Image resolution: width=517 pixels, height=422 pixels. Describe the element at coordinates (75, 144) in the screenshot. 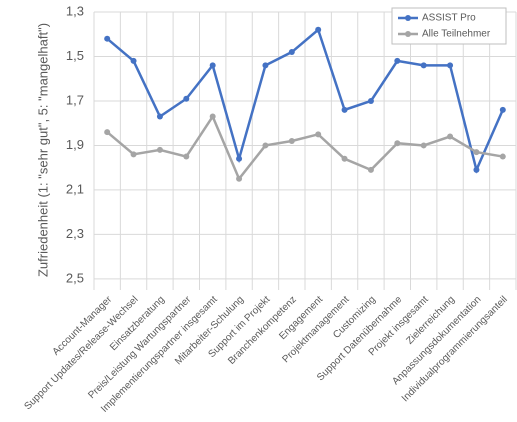

I see `y-tick-label: 1,9` at that location.